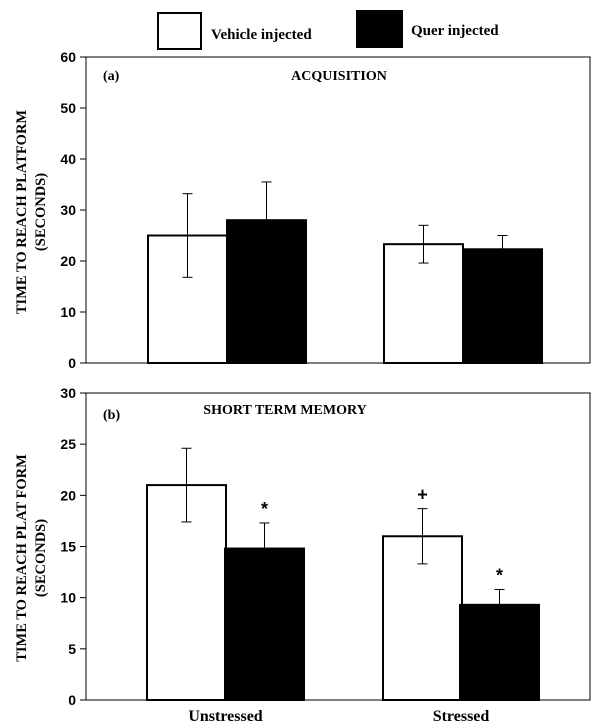 The width and height of the screenshot is (600, 725). I want to click on panel-b-category-label-0: Unstressed, so click(225, 716).